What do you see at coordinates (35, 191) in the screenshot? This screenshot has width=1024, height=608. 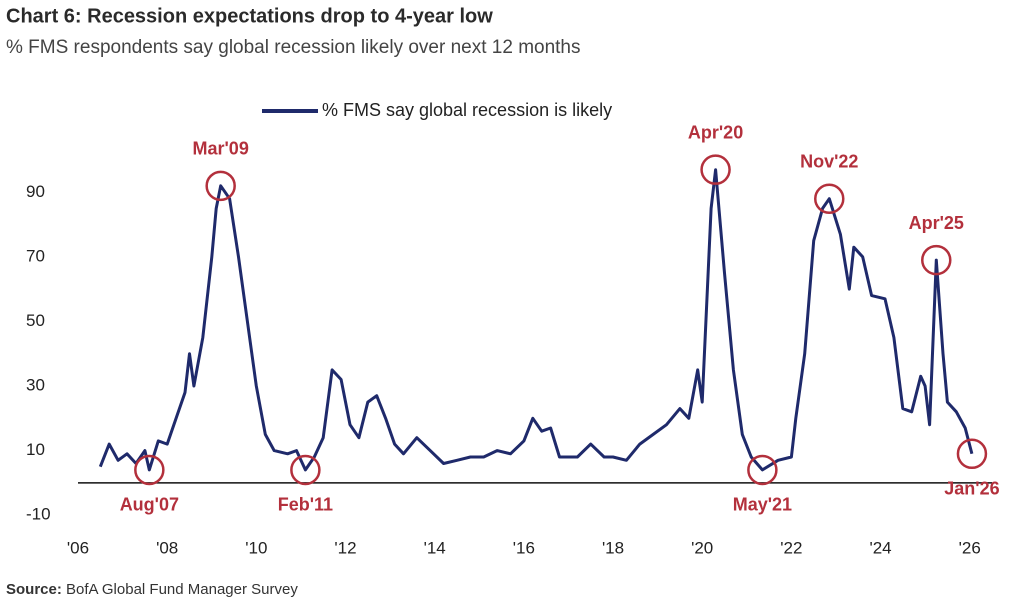 I see `y-tick-label: 90` at bounding box center [35, 191].